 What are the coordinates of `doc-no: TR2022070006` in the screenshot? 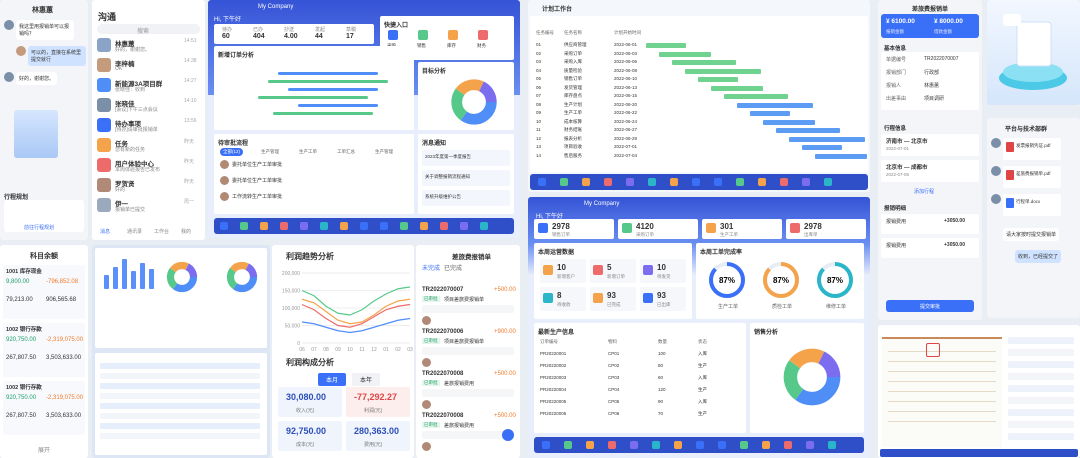 It's located at (443, 332).